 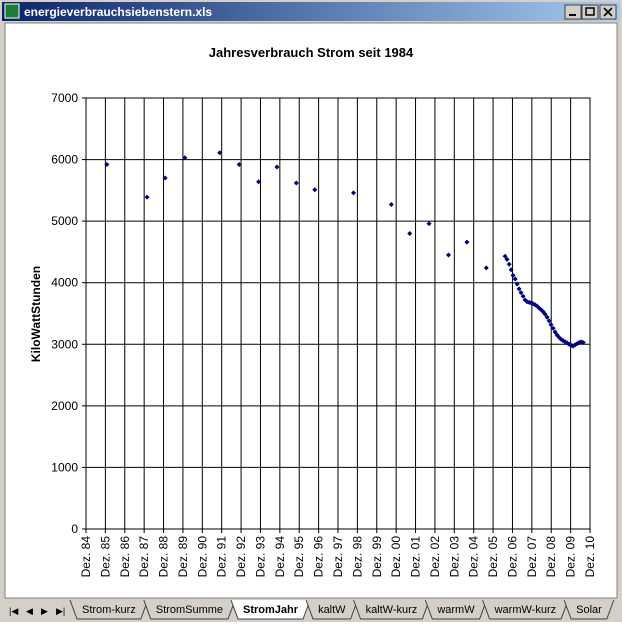 What do you see at coordinates (64, 160) in the screenshot?
I see `y-tick-label: 6000` at bounding box center [64, 160].